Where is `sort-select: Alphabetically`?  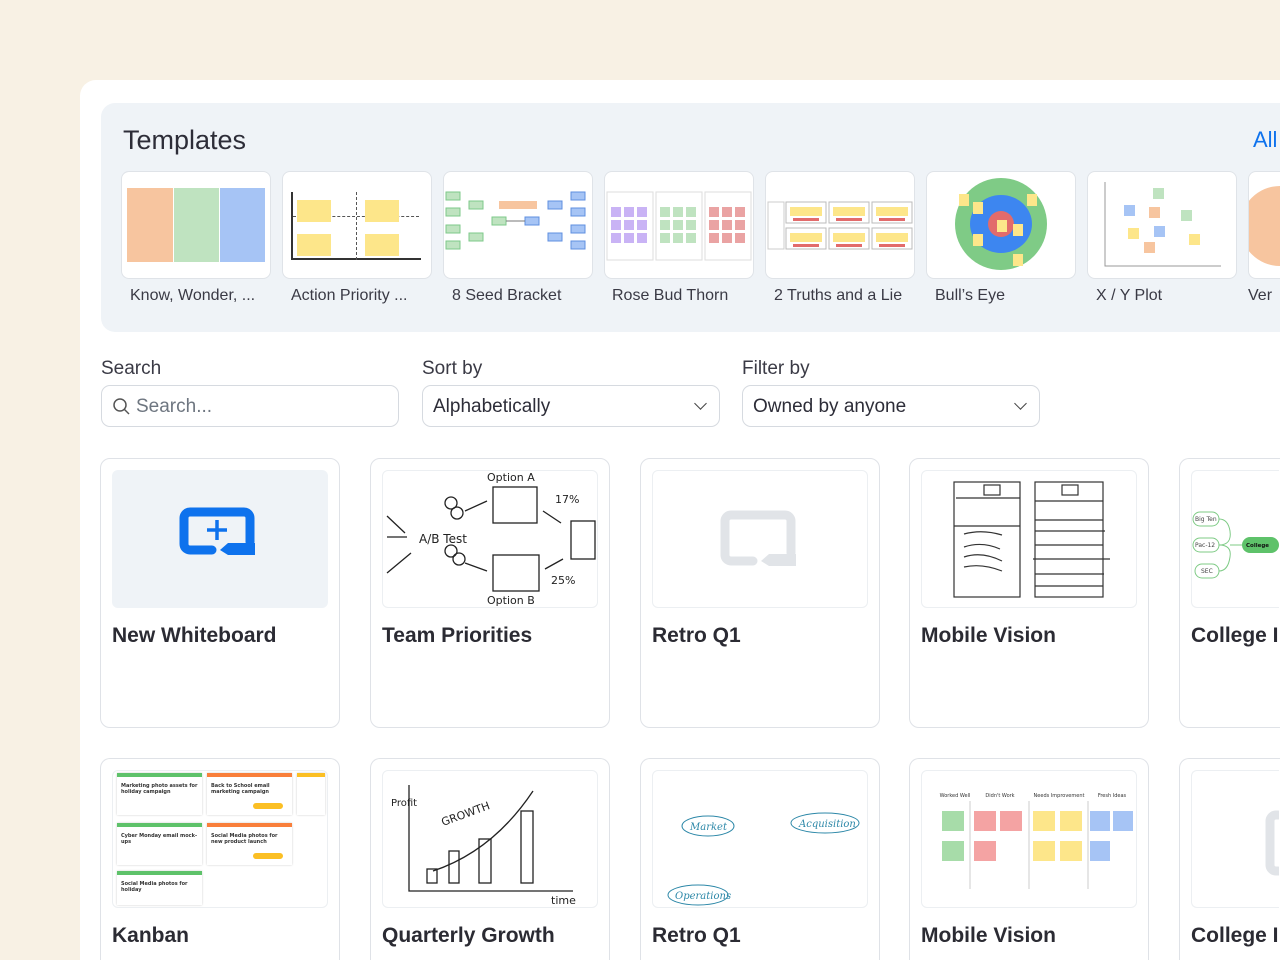
sort-select: Alphabetically is located at coordinates (571, 406).